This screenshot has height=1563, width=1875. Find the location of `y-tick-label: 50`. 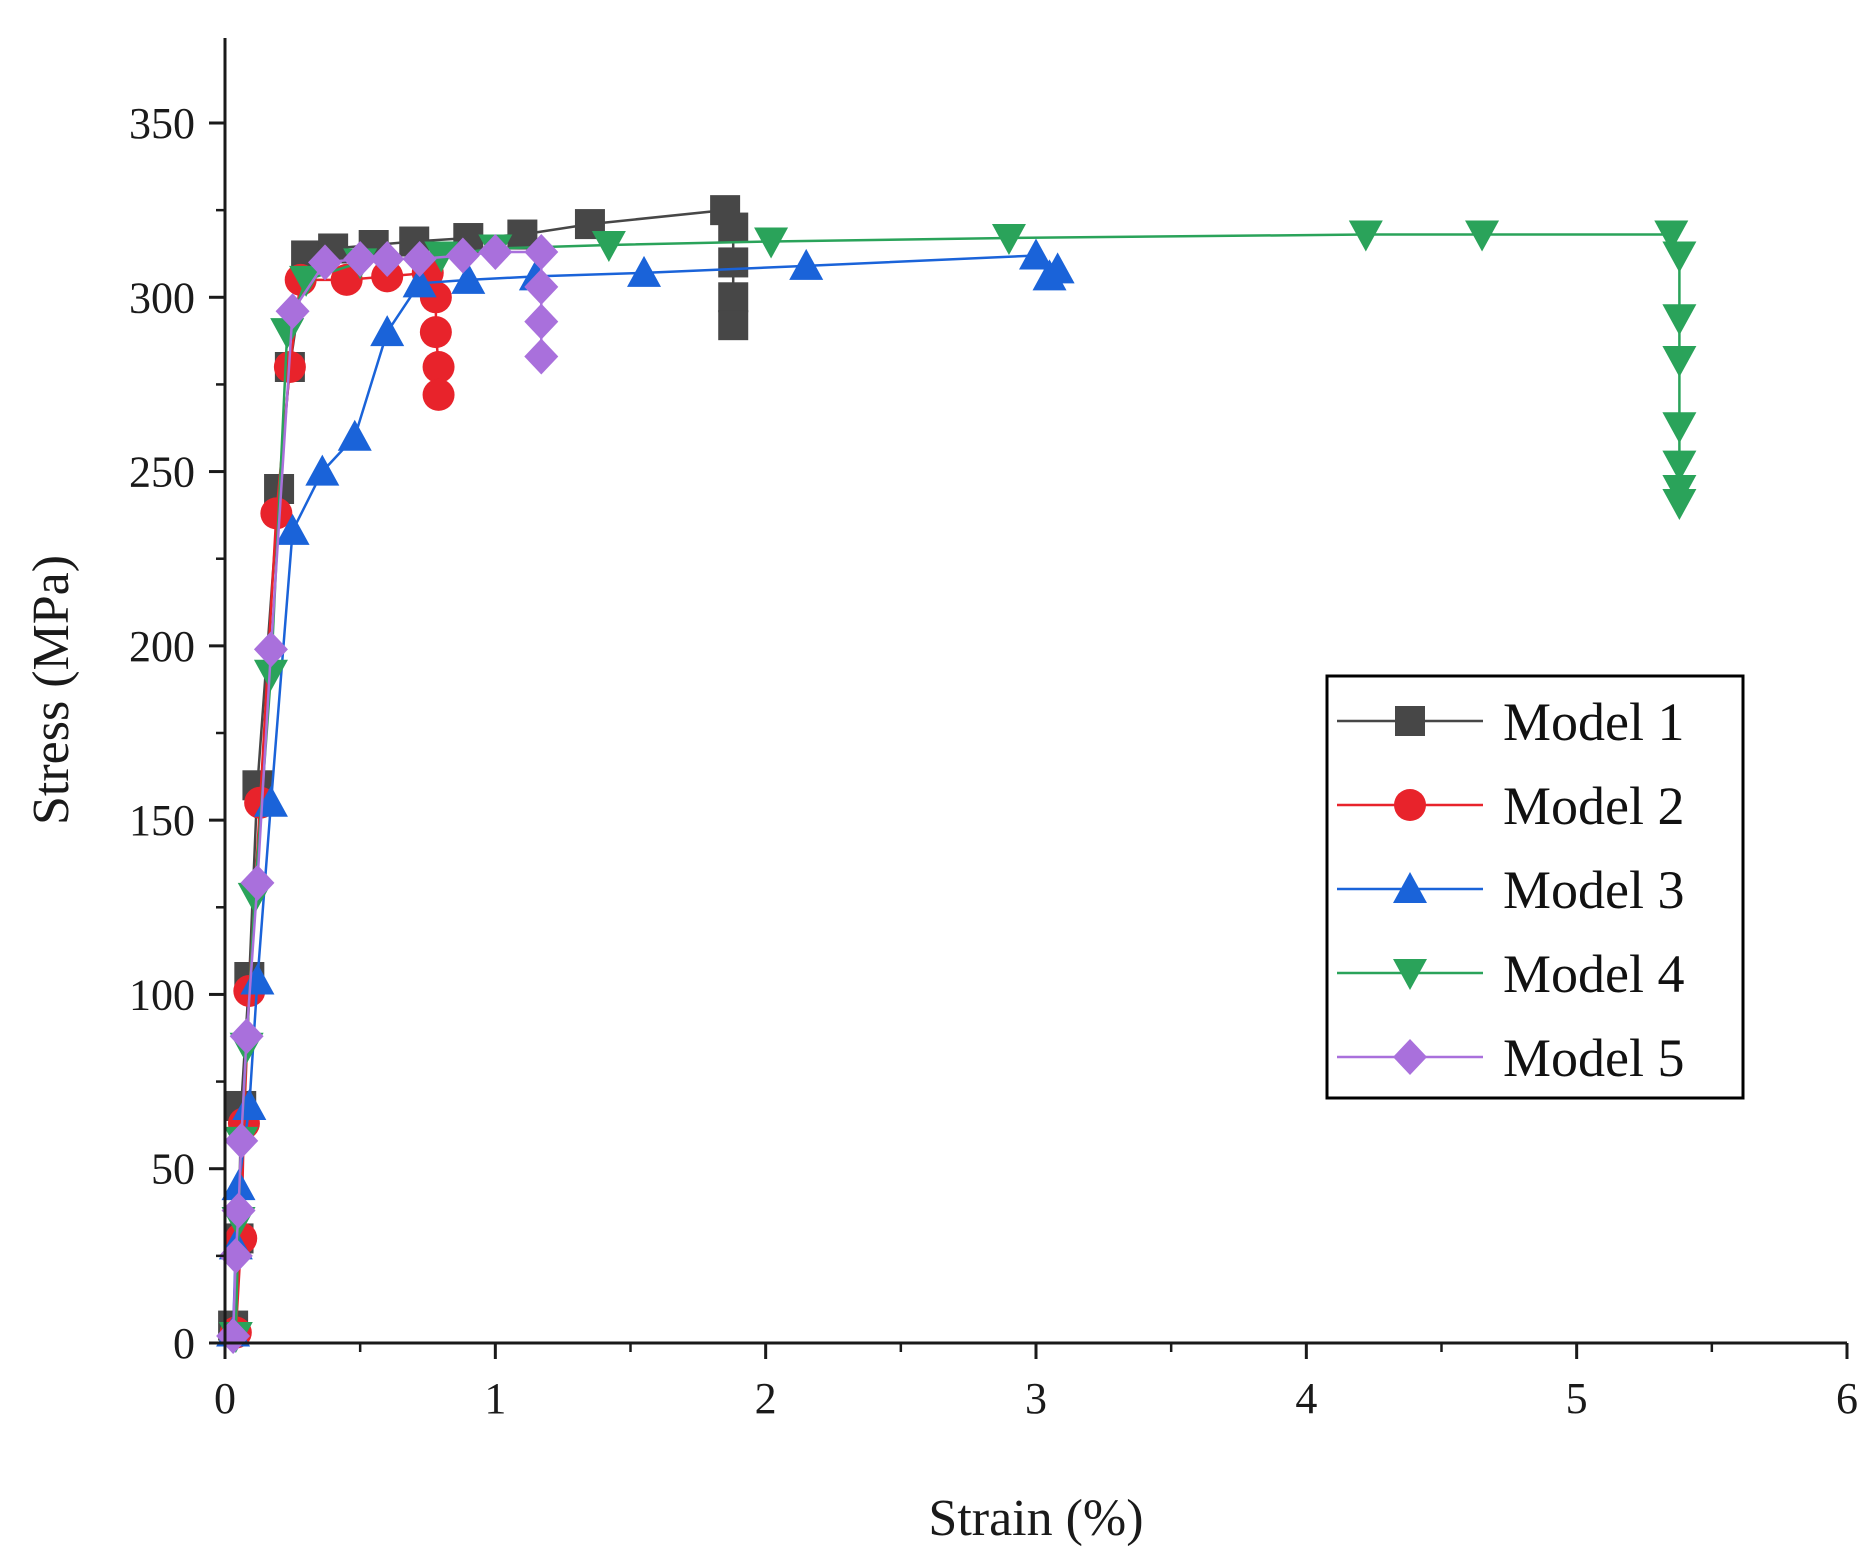

y-tick-label: 50 is located at coordinates (173, 1169).